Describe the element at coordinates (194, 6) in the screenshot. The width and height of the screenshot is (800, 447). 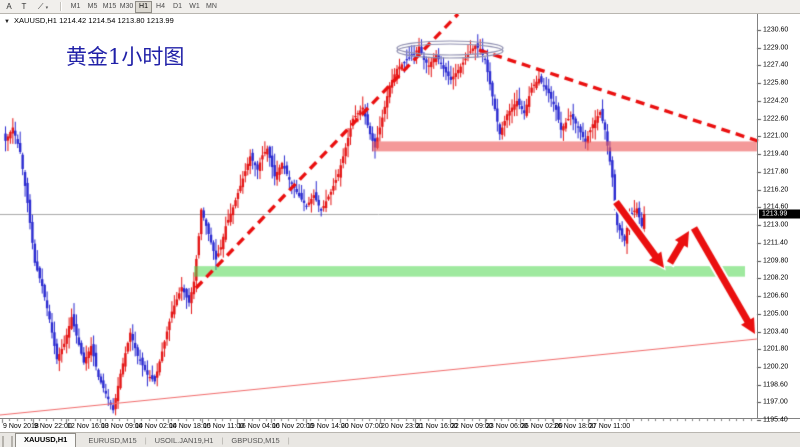
I see `timeframe-button-w1: W1` at that location.